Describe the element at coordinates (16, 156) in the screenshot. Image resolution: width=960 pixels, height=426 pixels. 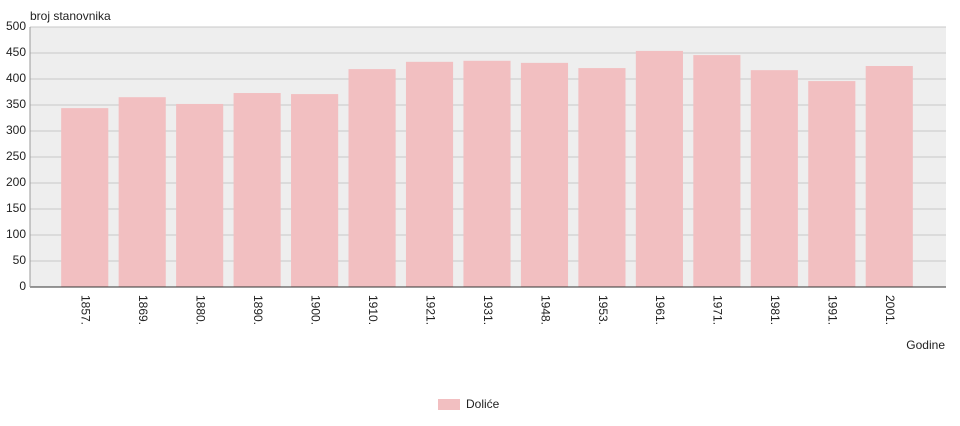
I see `y-tick-label: 250` at that location.